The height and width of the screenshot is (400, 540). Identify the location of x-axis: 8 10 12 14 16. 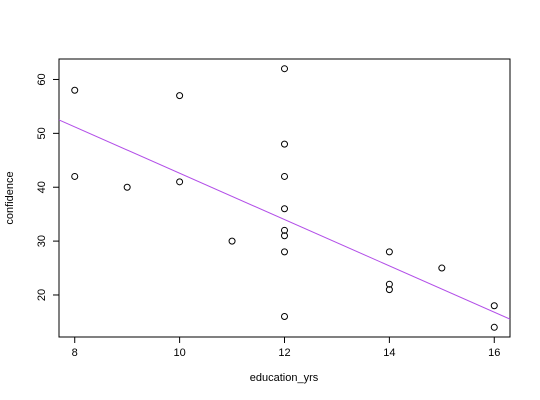
(286, 348).